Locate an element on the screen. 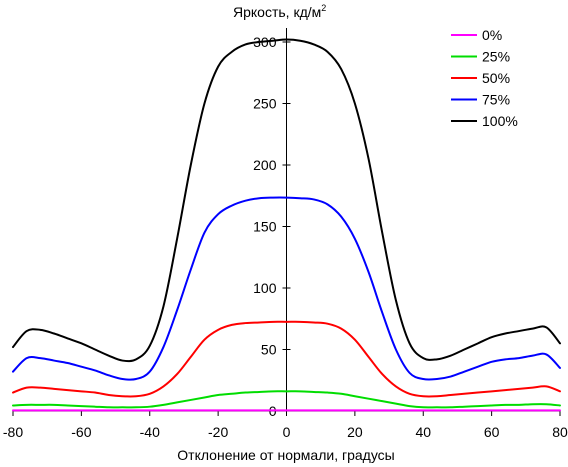 The height and width of the screenshot is (467, 568). series-line-25pct is located at coordinates (286, 399).